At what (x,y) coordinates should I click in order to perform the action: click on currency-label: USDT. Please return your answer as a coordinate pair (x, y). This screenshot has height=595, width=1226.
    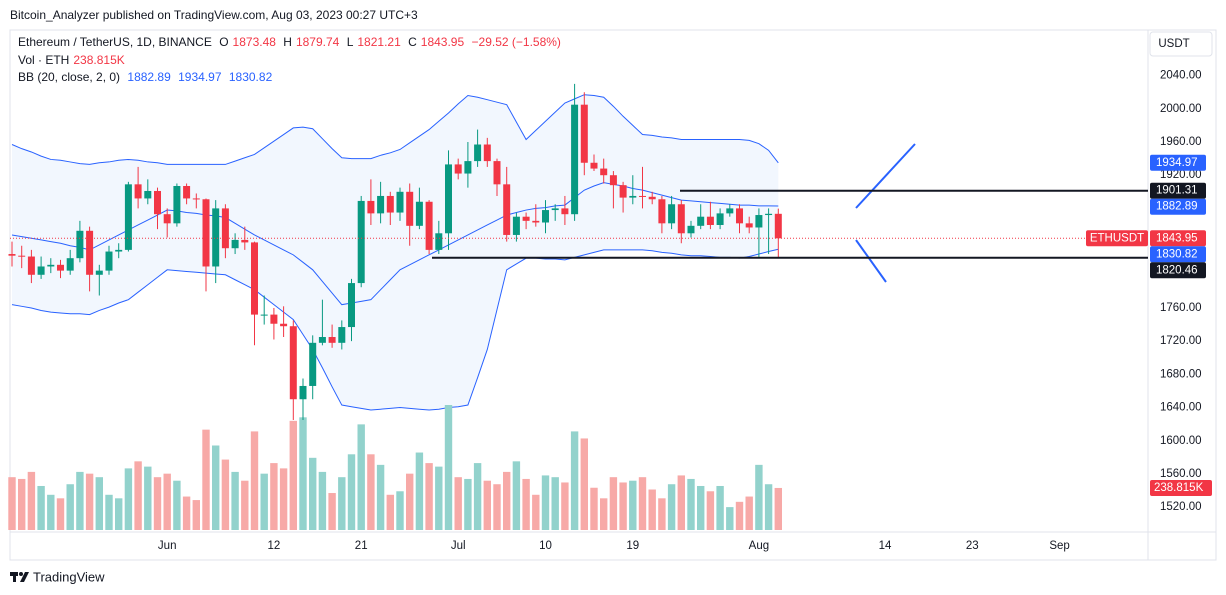
    Looking at the image, I should click on (1173, 44).